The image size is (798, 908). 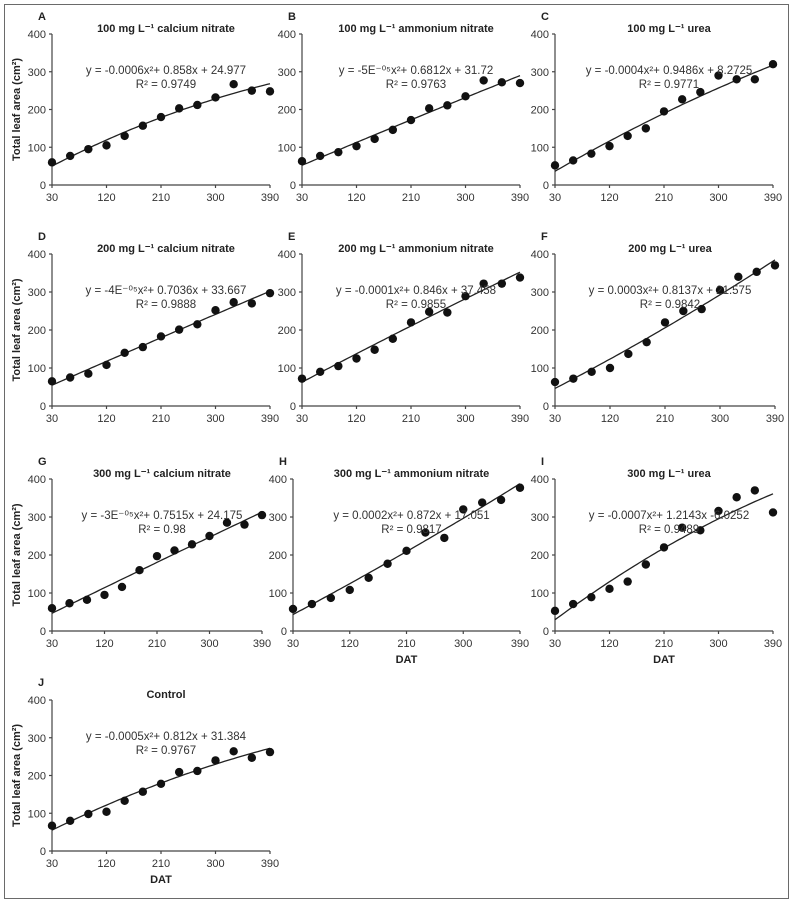 What do you see at coordinates (166, 737) in the screenshot?
I see `regression-equation: y = -0.0005x²+ 0.812x + 31.384` at bounding box center [166, 737].